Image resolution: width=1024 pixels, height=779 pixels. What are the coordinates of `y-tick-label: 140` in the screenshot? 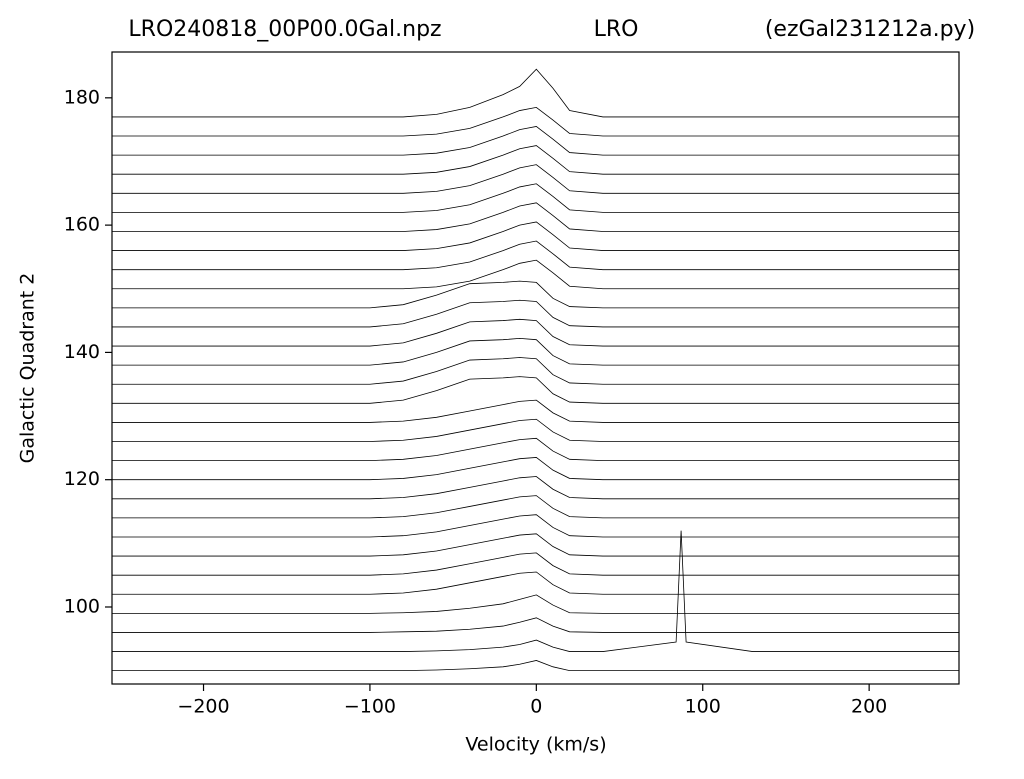 It's located at (82, 352).